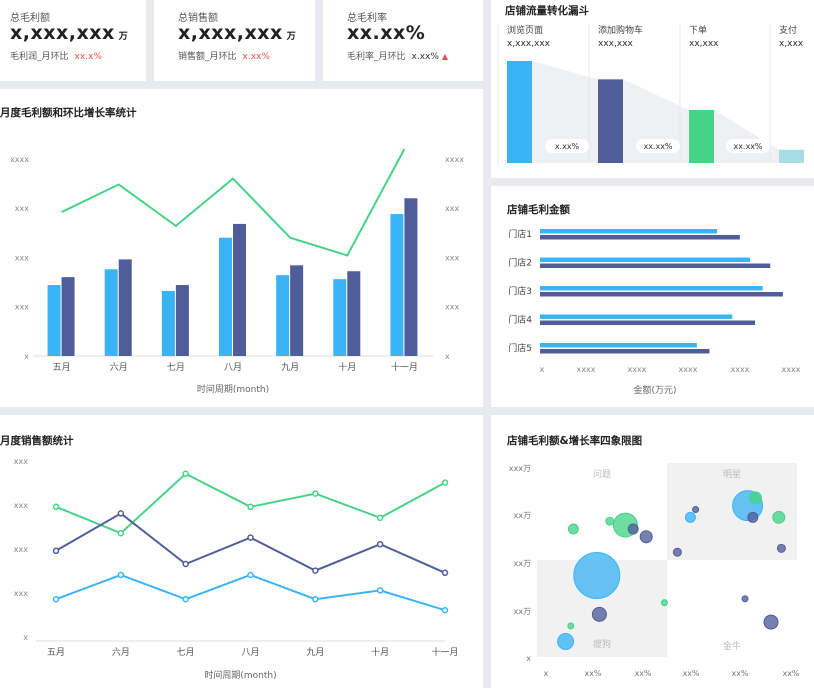 The height and width of the screenshot is (688, 814). I want to click on y2-tick-label: xxxx, so click(454, 159).